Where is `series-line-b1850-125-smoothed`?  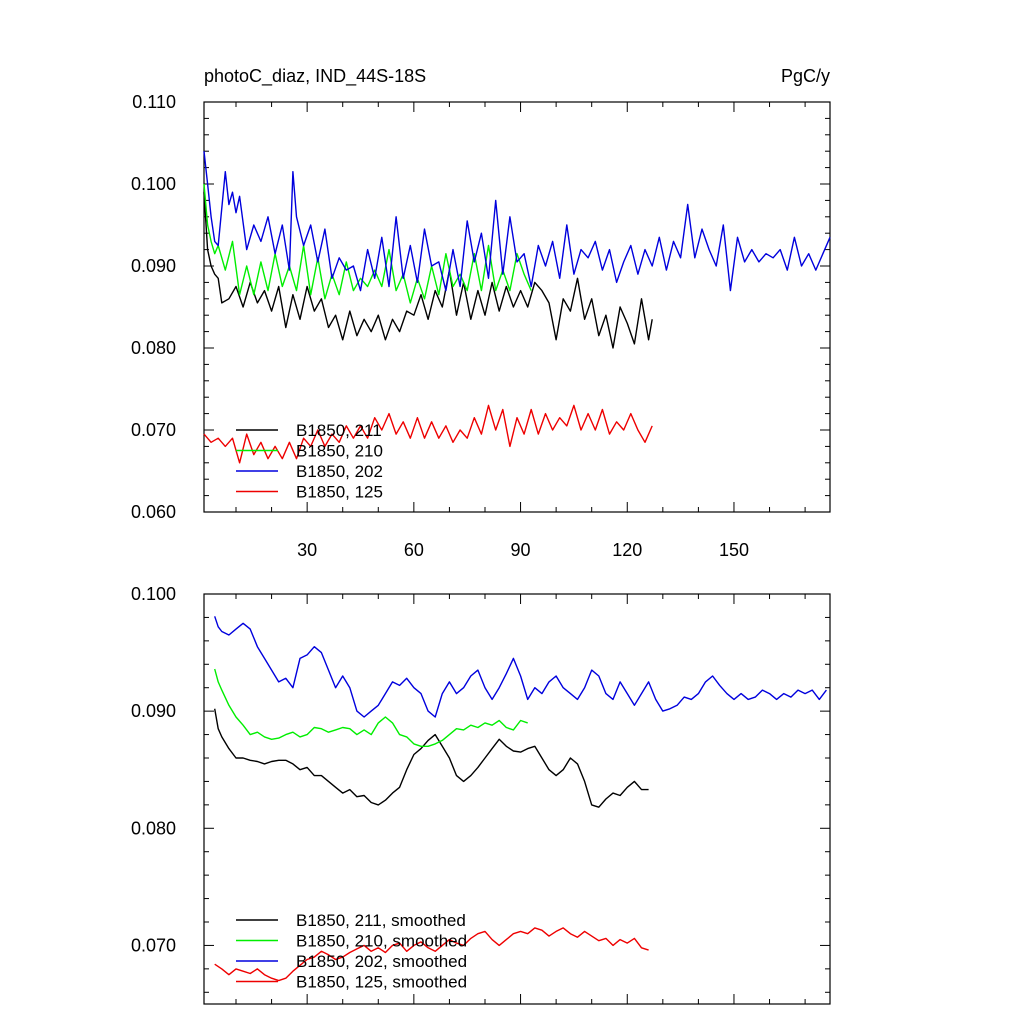
series-line-b1850-125-smoothed is located at coordinates (431, 954).